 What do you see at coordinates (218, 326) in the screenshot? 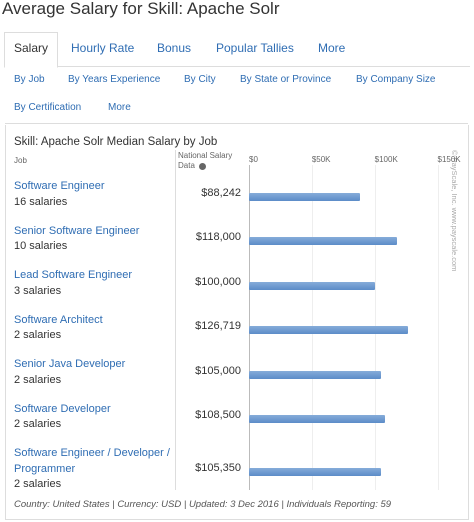
I see `value-label: $126,719` at bounding box center [218, 326].